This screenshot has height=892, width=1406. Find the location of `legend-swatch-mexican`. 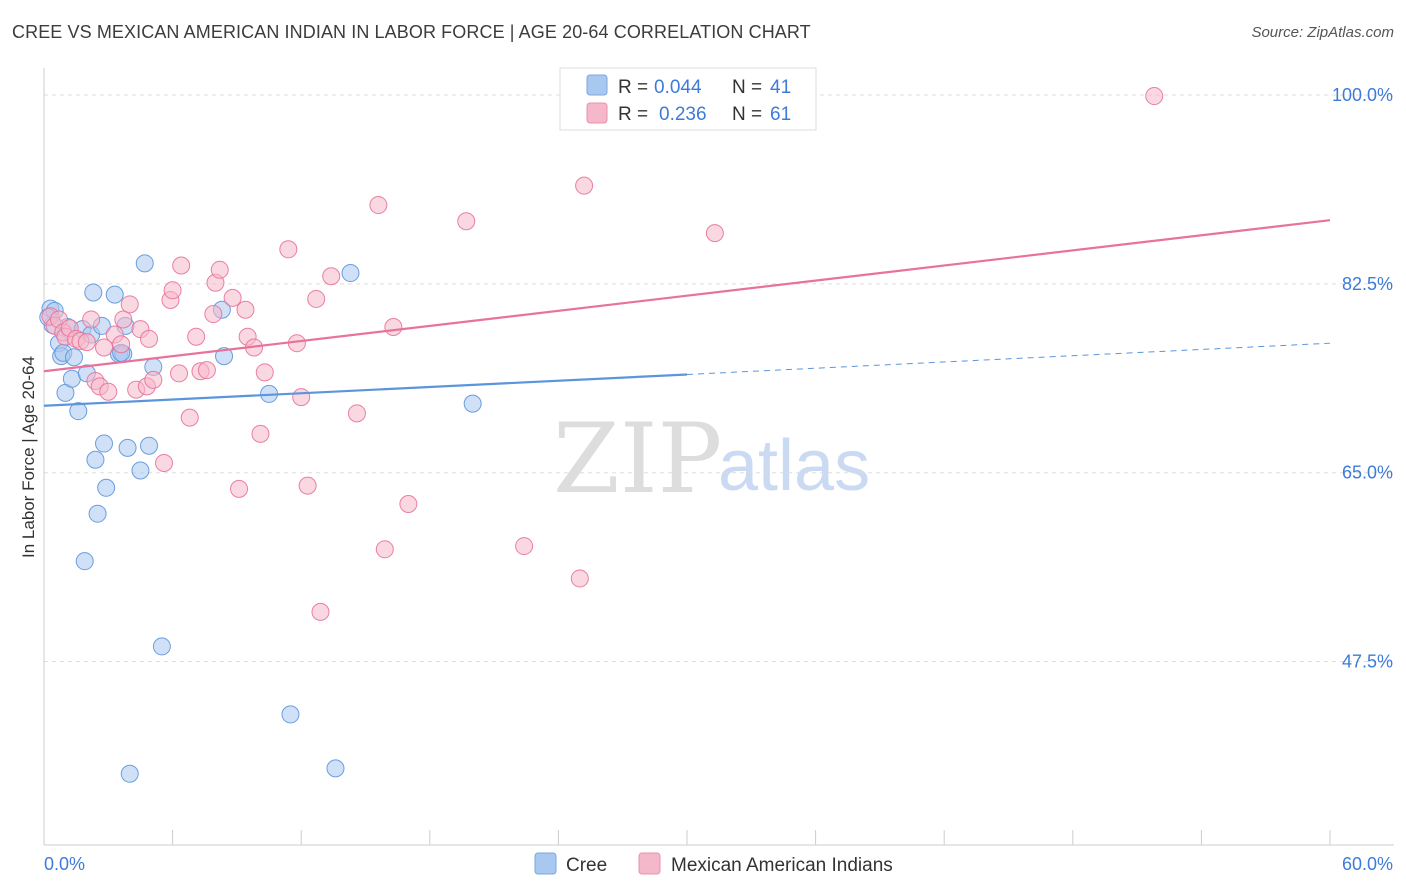

legend-swatch-mexican is located at coordinates (597, 113).